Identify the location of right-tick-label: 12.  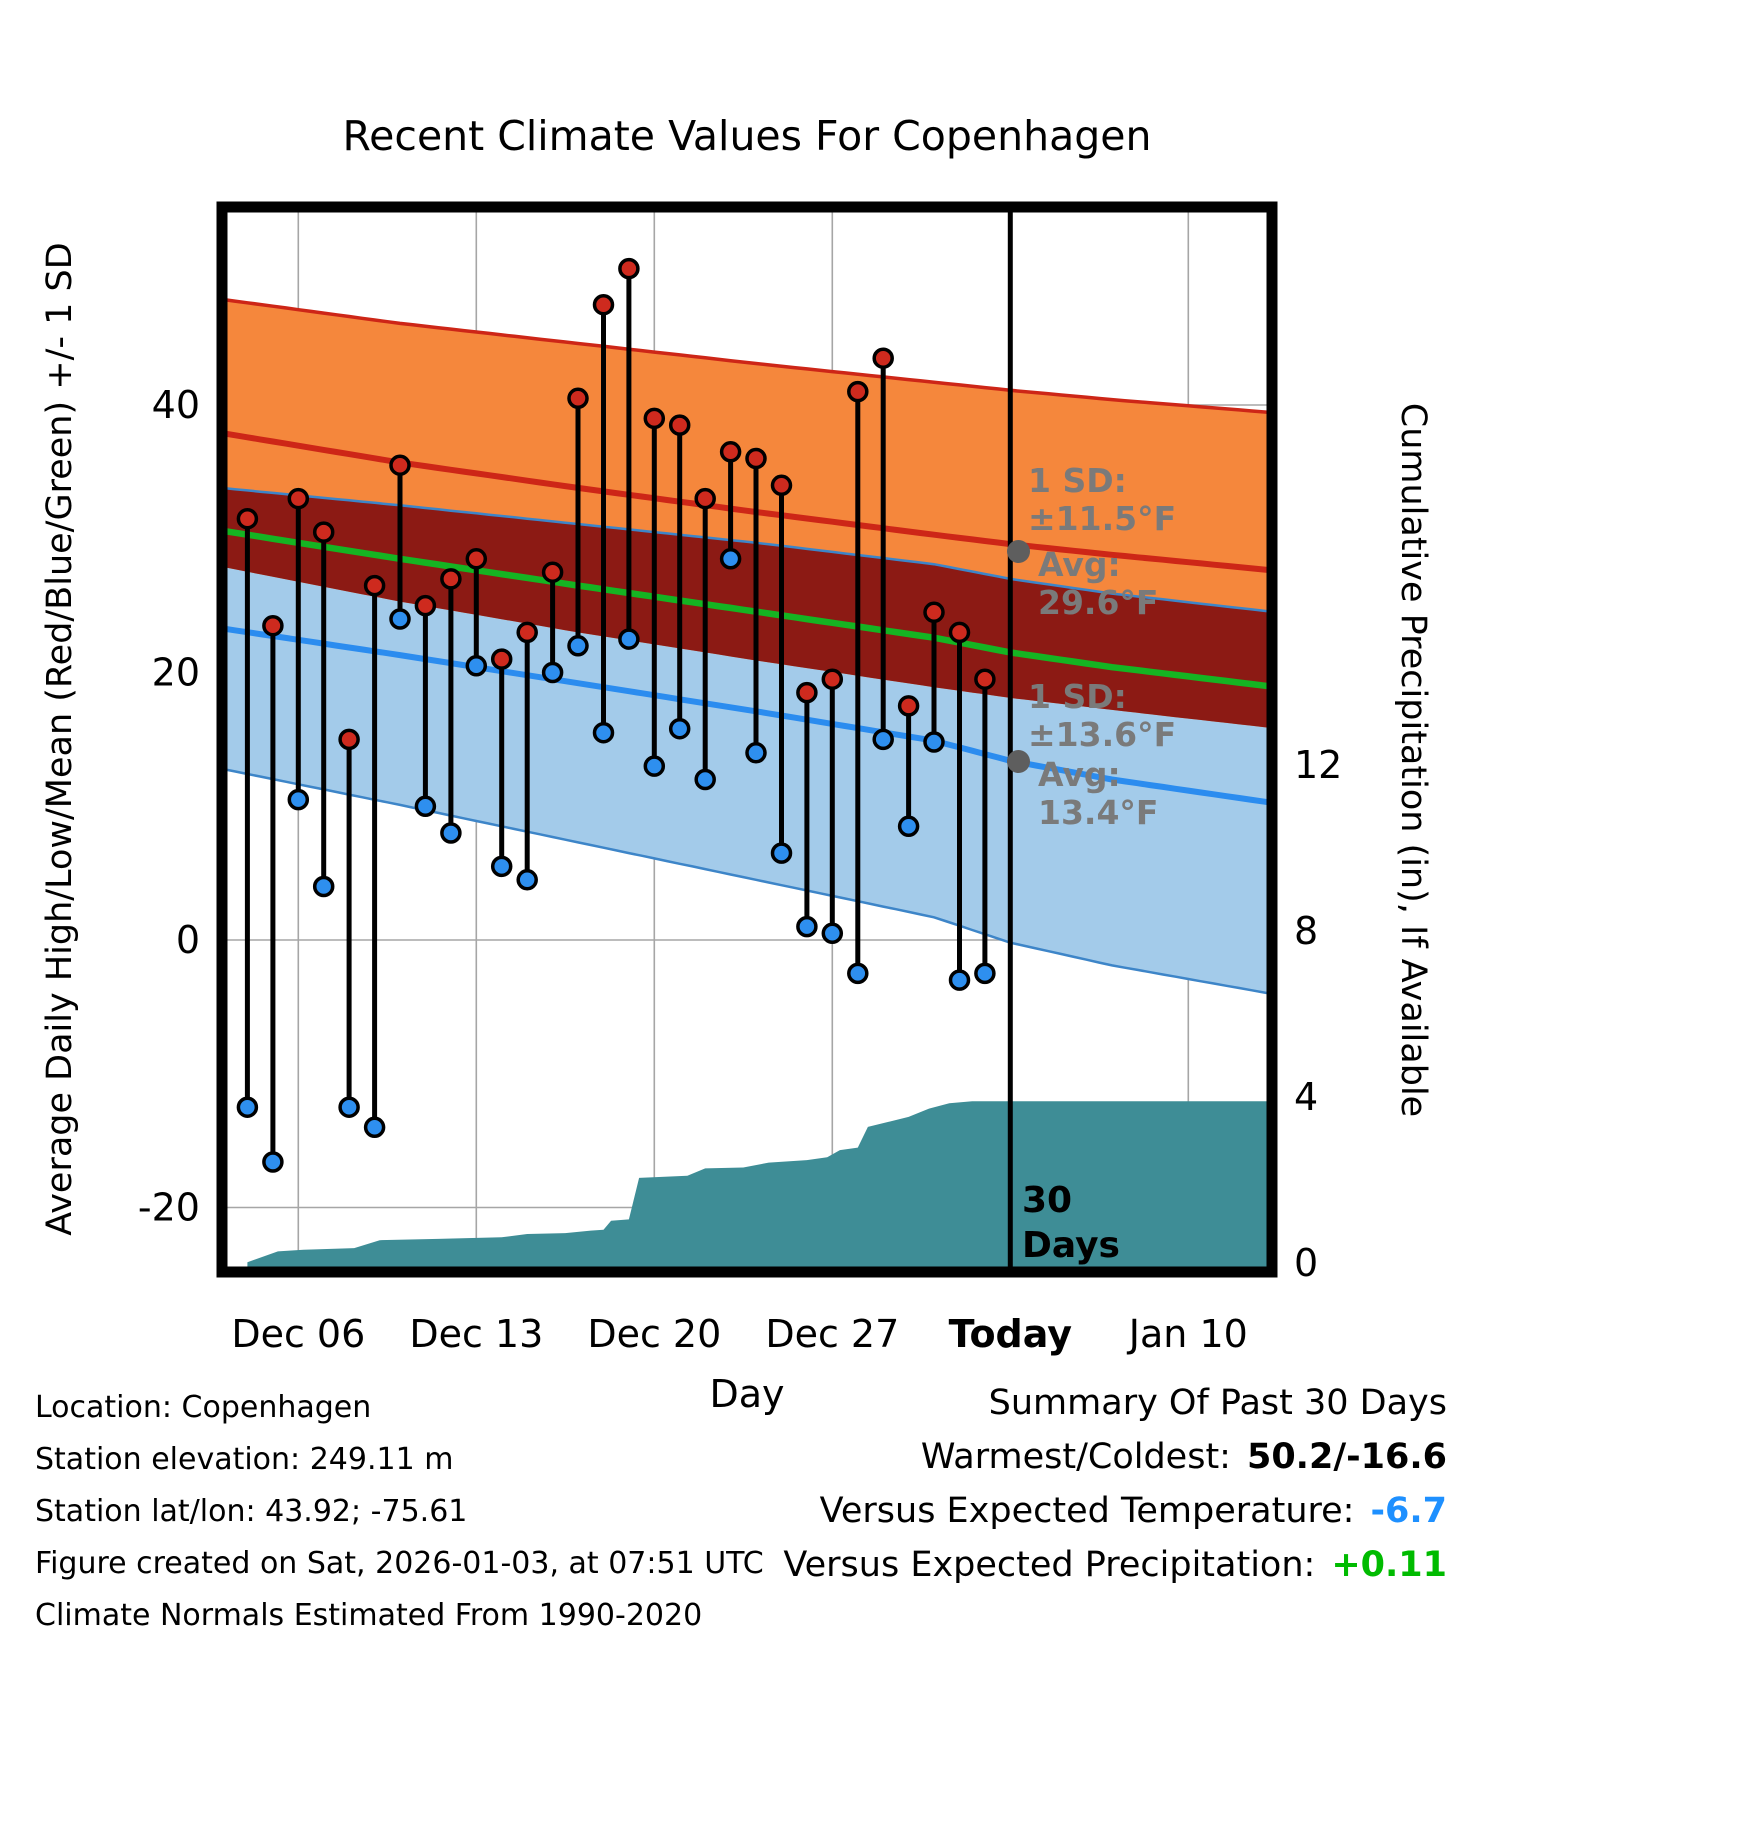
(1318, 765).